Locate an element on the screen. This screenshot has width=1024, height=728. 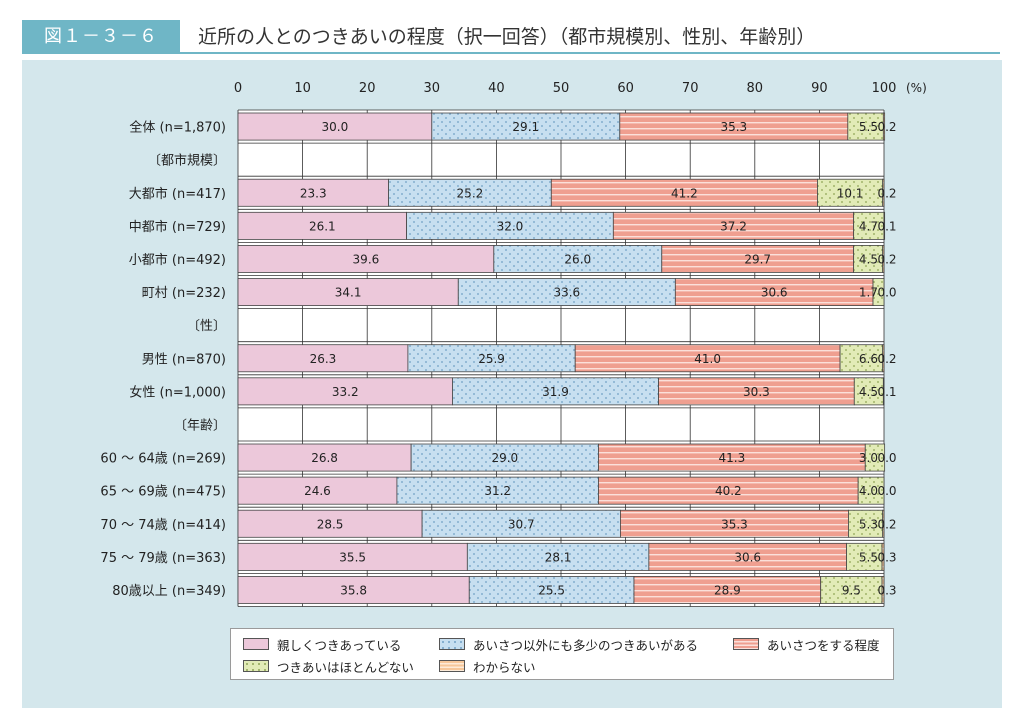
data-label-little: 4.5 is located at coordinates (868, 259).